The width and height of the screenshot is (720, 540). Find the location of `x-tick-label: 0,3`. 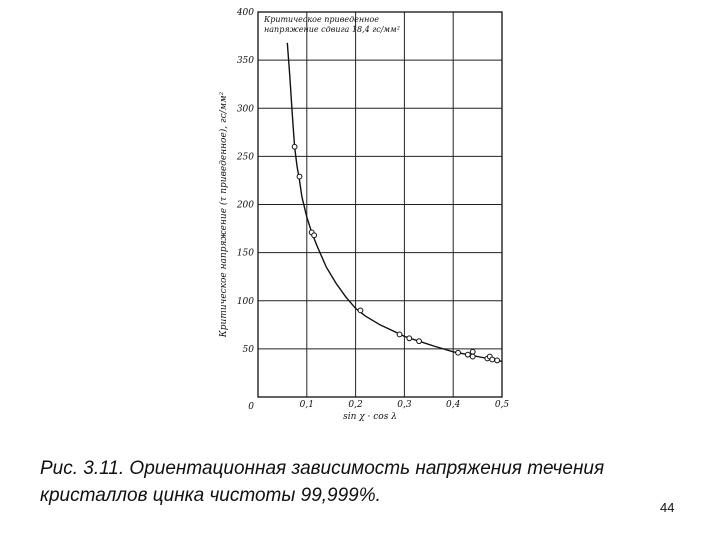

x-tick-label: 0,3 is located at coordinates (404, 405).